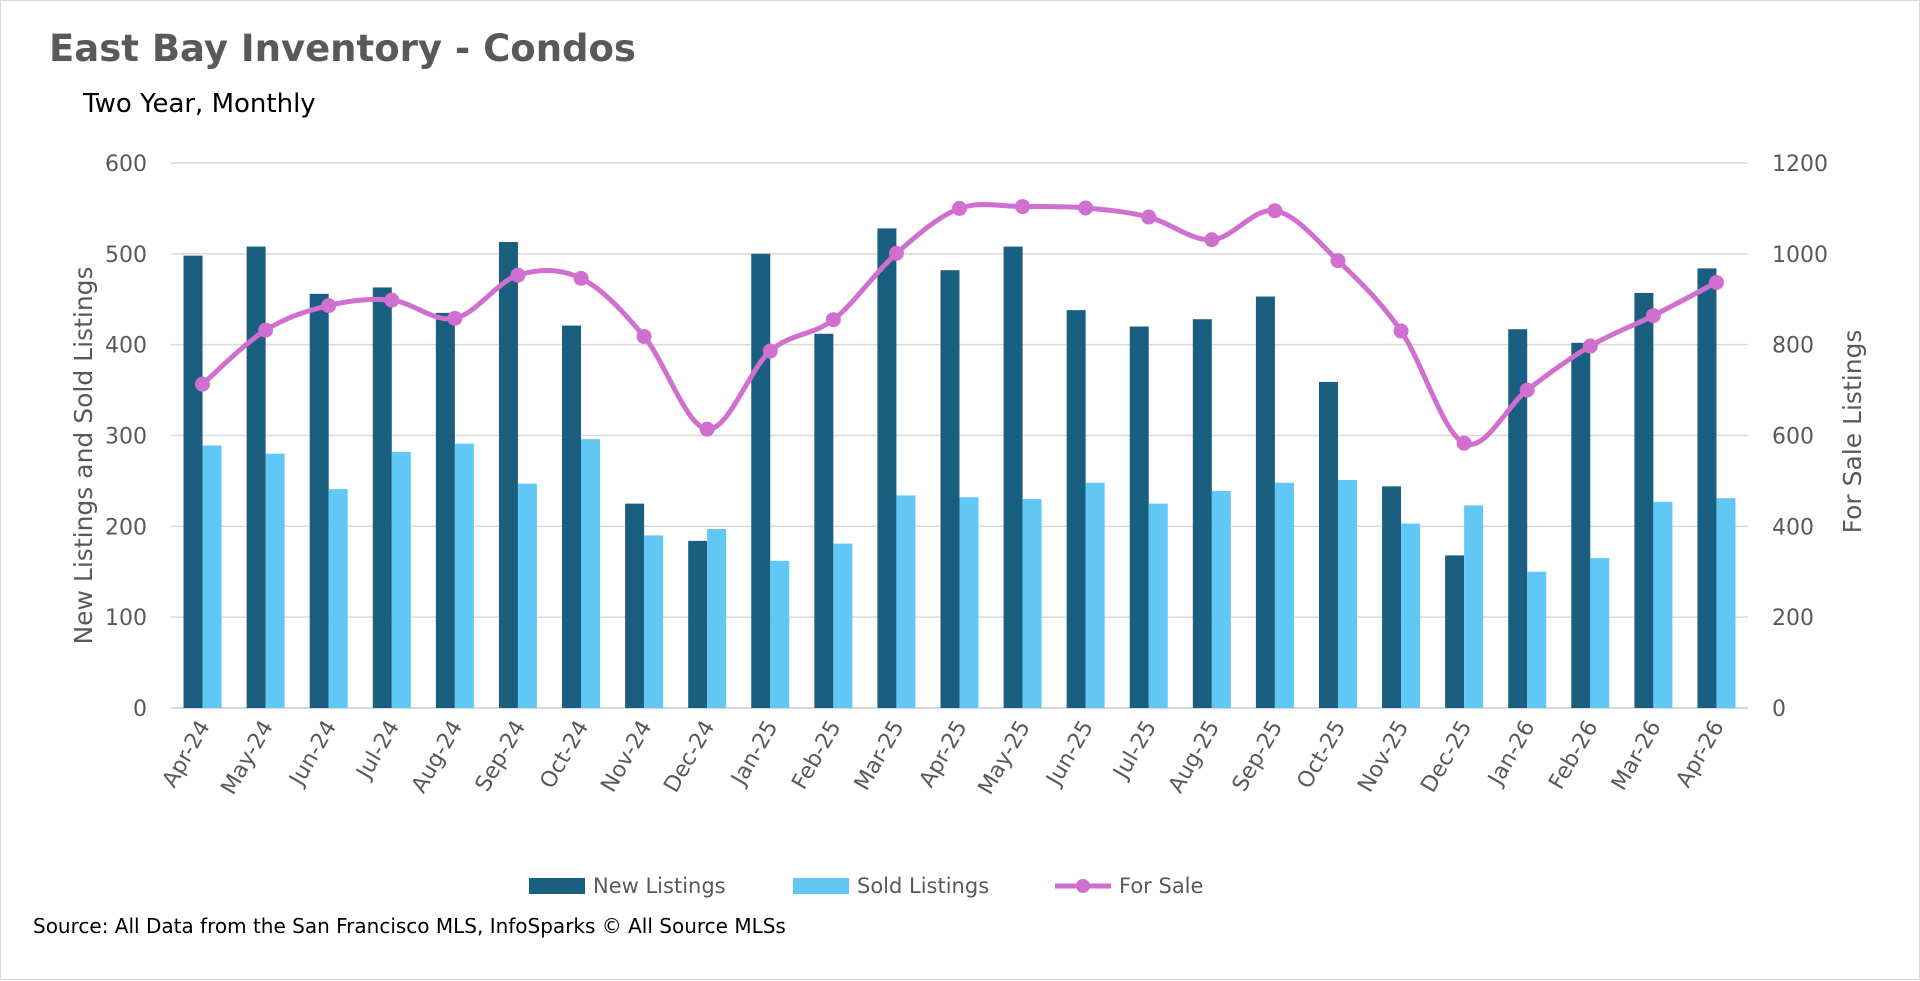 The image size is (1920, 981). I want to click on legend: New Listings Sold Listings For Sale, so click(960, 886).